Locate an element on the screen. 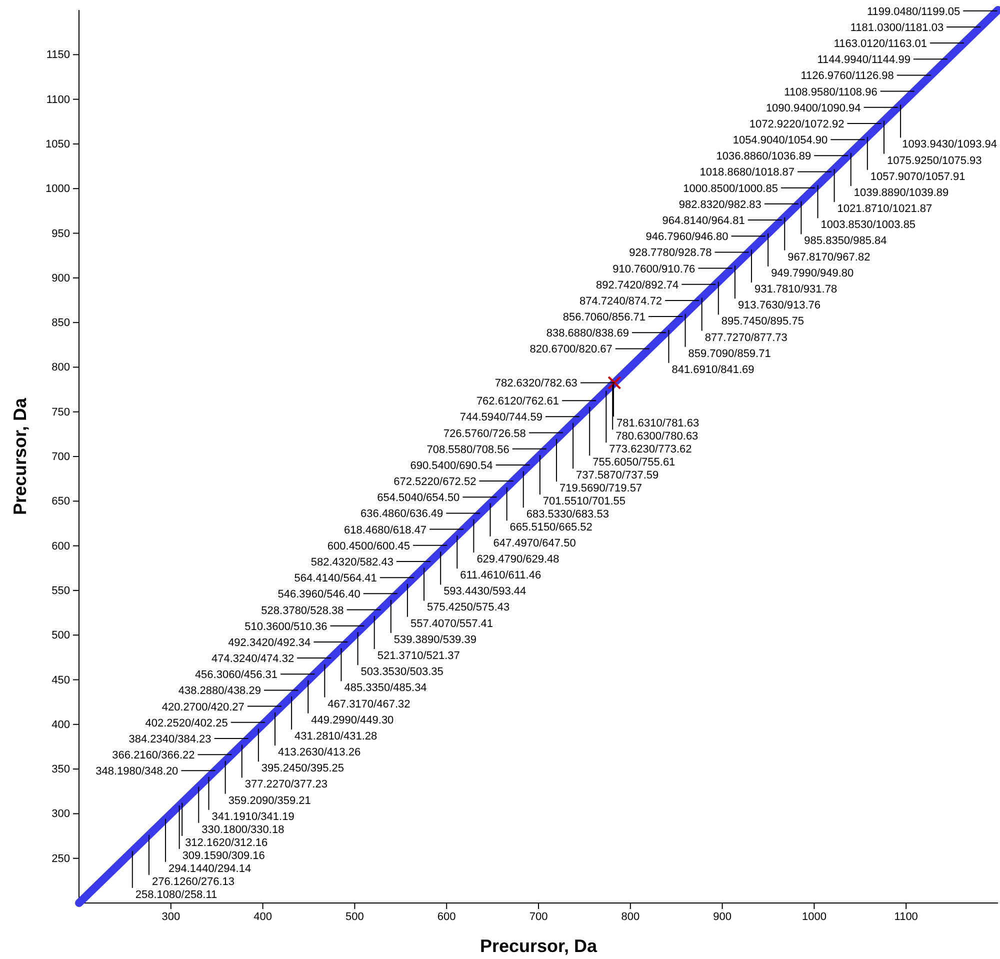 The image size is (1000, 959). annotation: 1003.8530/1003.85 is located at coordinates (868, 225).